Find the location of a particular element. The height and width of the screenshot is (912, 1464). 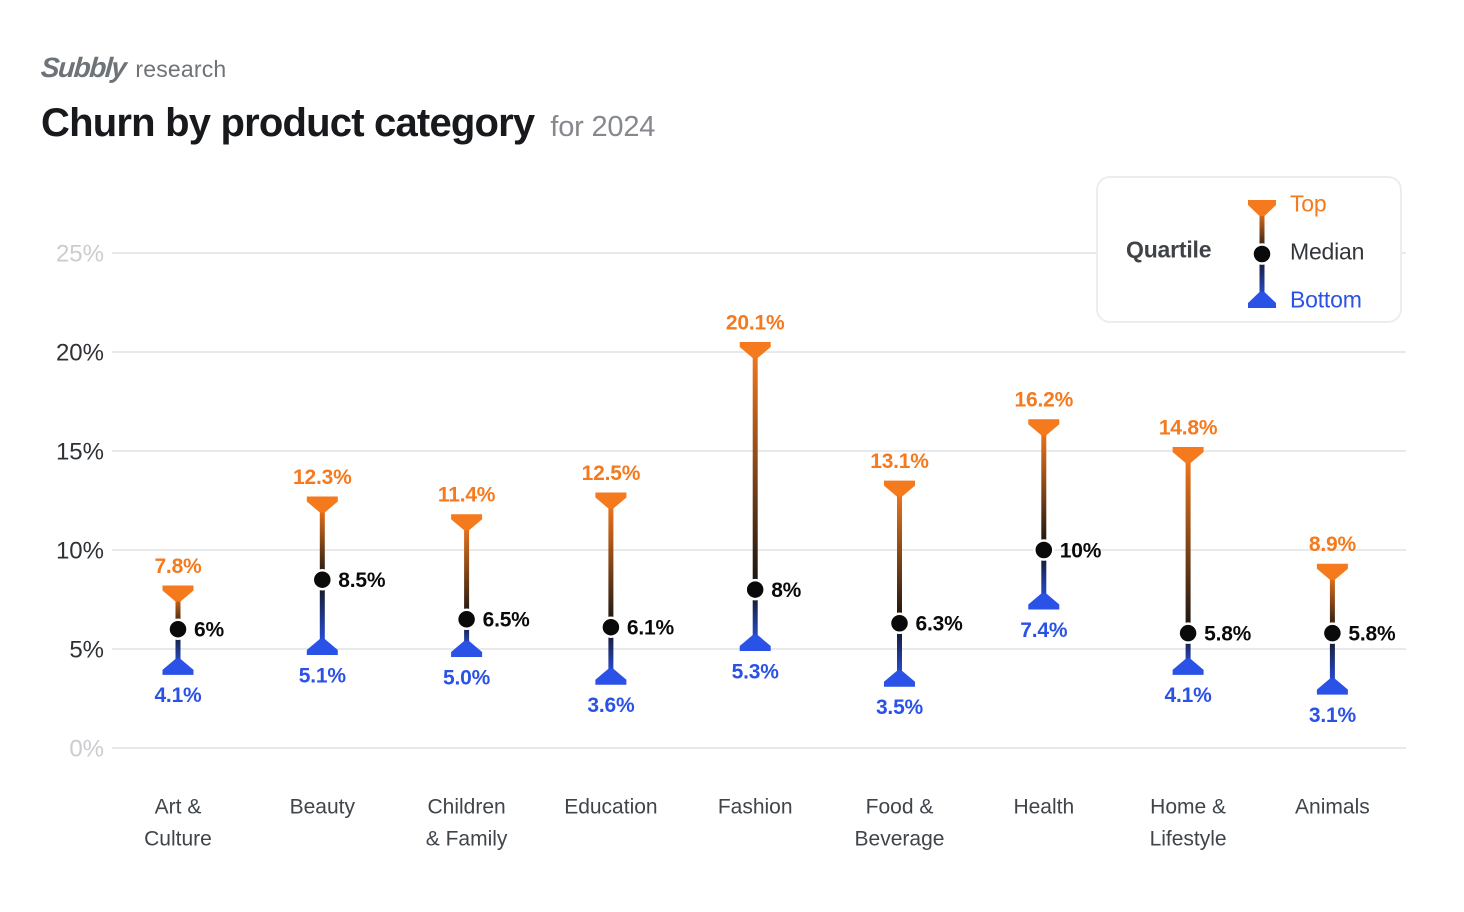

y-tick-label: 25% is located at coordinates (80, 253).